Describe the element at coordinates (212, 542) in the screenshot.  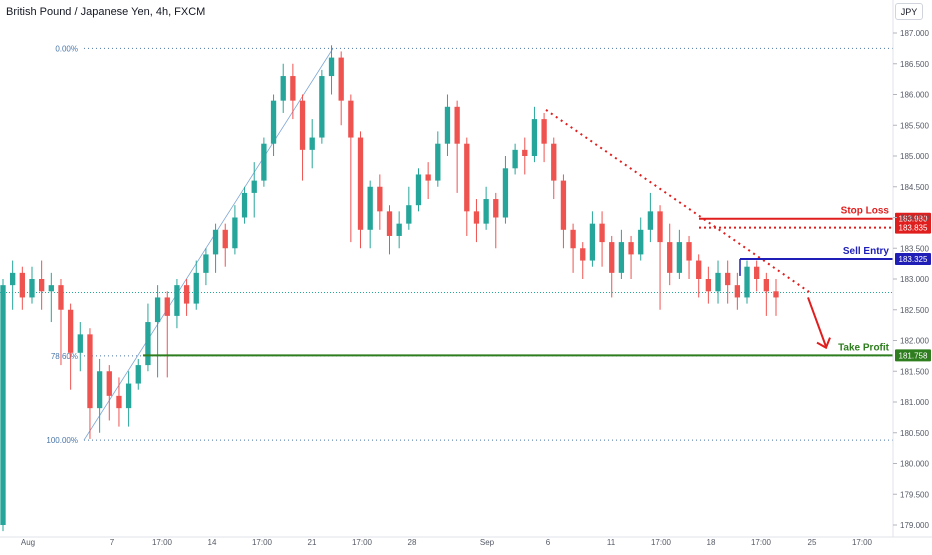
I see `x-tick-label: 14` at that location.